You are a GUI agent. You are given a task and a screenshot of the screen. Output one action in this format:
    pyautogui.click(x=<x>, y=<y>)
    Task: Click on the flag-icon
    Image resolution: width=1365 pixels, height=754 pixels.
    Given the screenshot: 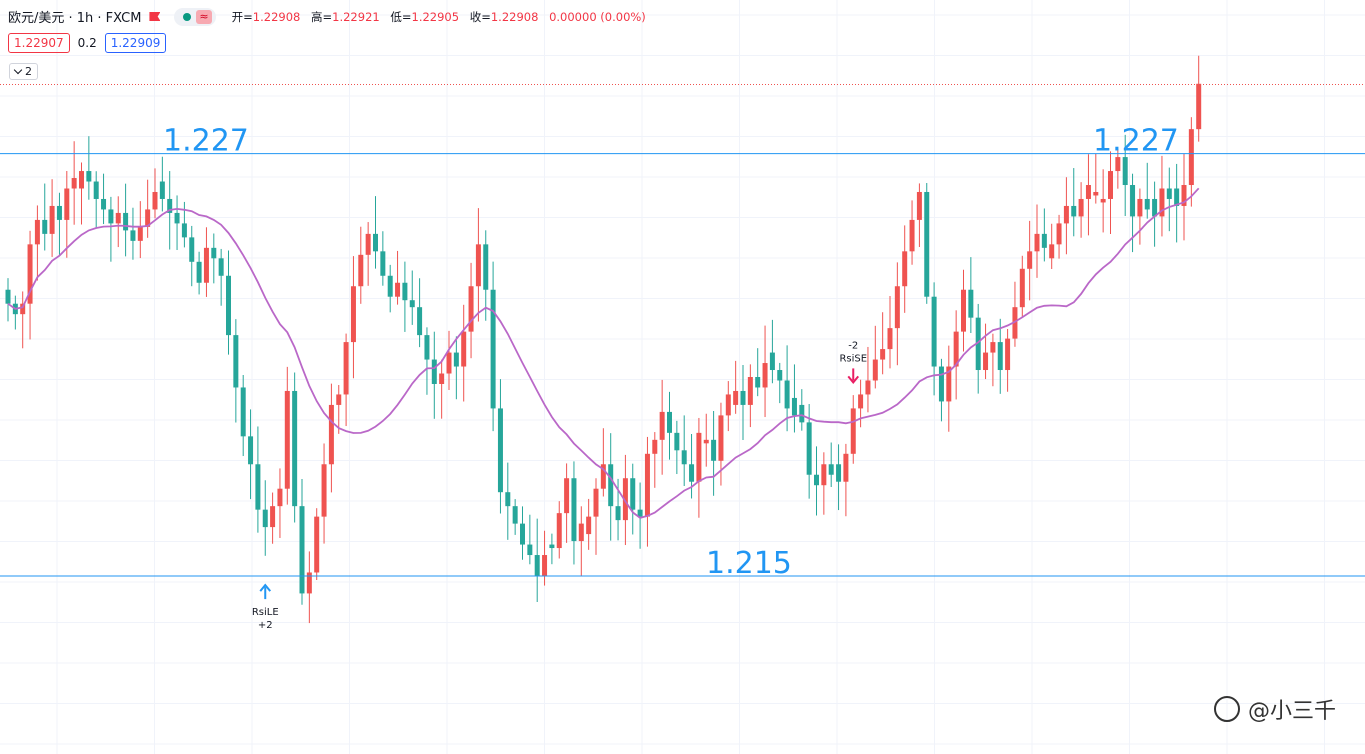 What is the action you would take?
    pyautogui.click(x=155, y=16)
    